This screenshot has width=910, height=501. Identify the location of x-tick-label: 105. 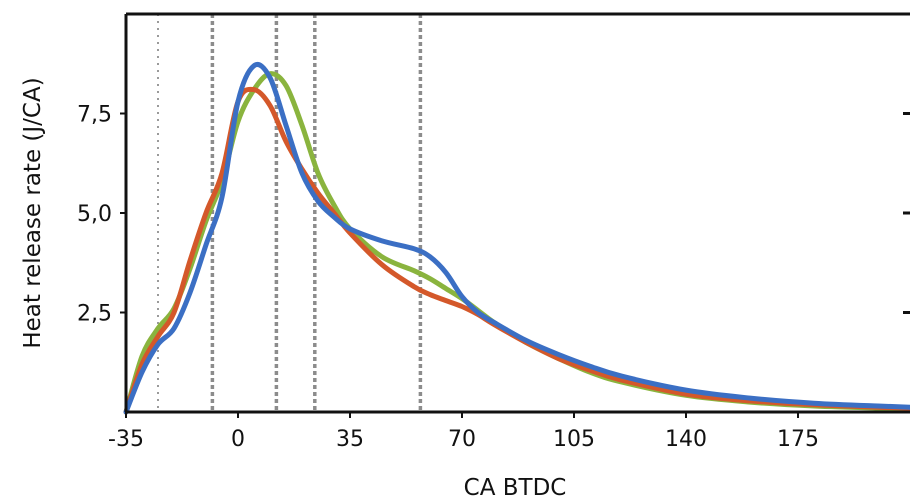
(574, 439).